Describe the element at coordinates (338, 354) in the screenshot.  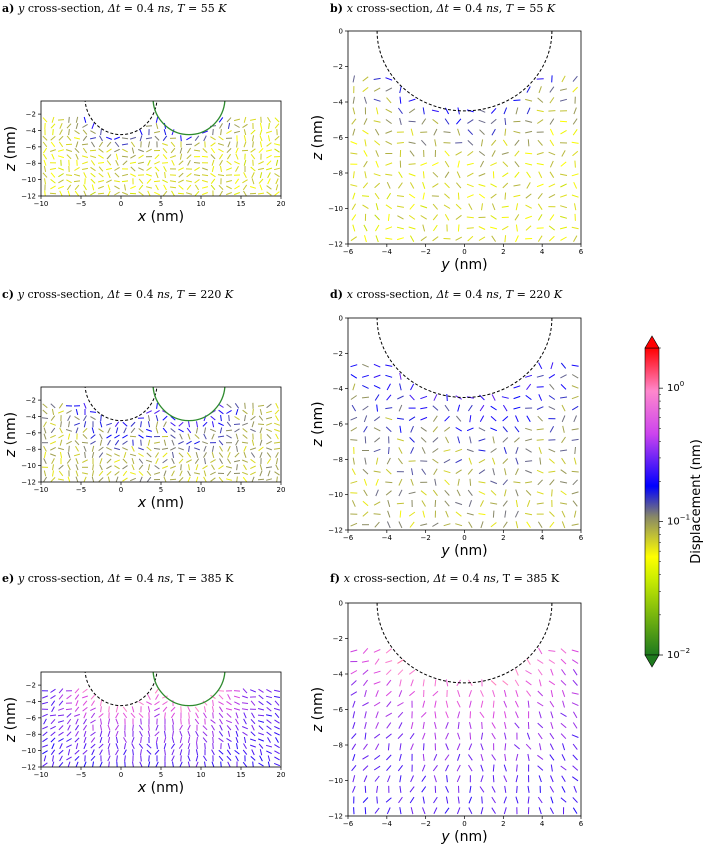
I see `y-tick-label: −2` at that location.